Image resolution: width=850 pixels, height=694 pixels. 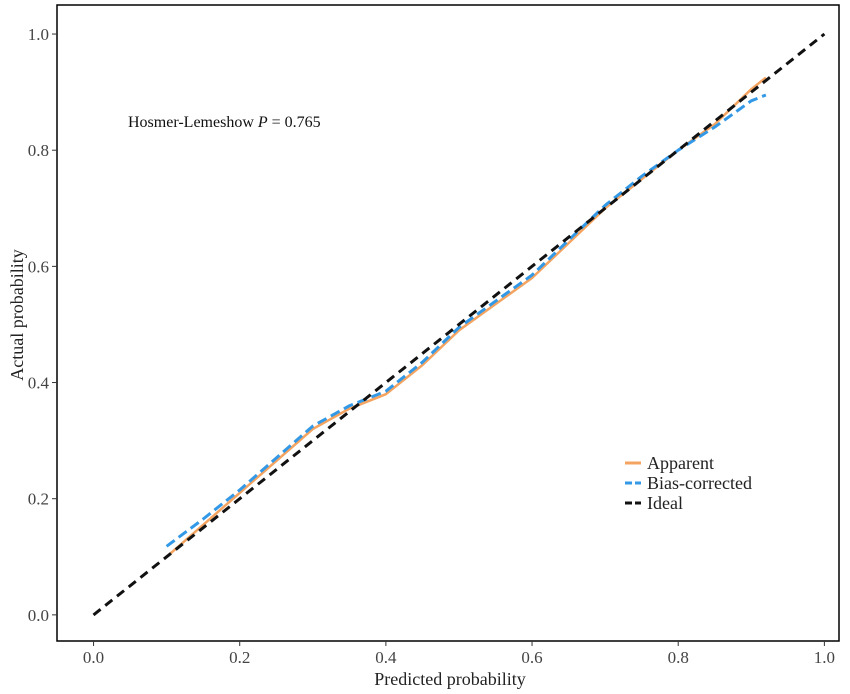 I want to click on y-tick-label: 0.4, so click(x=39, y=383).